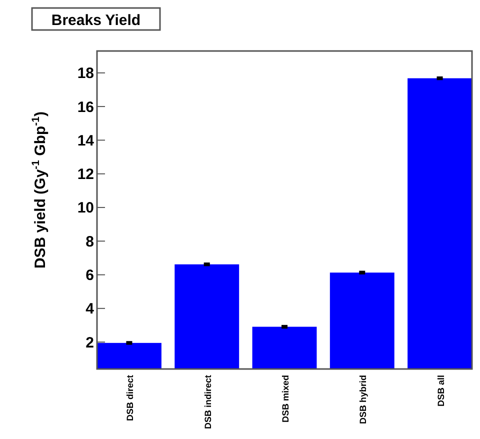 The width and height of the screenshot is (480, 439). Describe the element at coordinates (90, 343) in the screenshot. I see `y-tick-label: 2` at that location.